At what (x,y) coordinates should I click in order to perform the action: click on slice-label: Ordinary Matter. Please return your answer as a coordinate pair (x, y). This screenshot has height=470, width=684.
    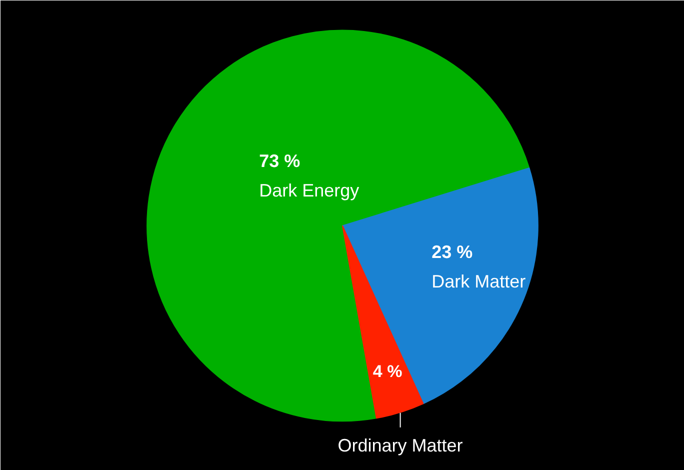
    Looking at the image, I should click on (400, 445).